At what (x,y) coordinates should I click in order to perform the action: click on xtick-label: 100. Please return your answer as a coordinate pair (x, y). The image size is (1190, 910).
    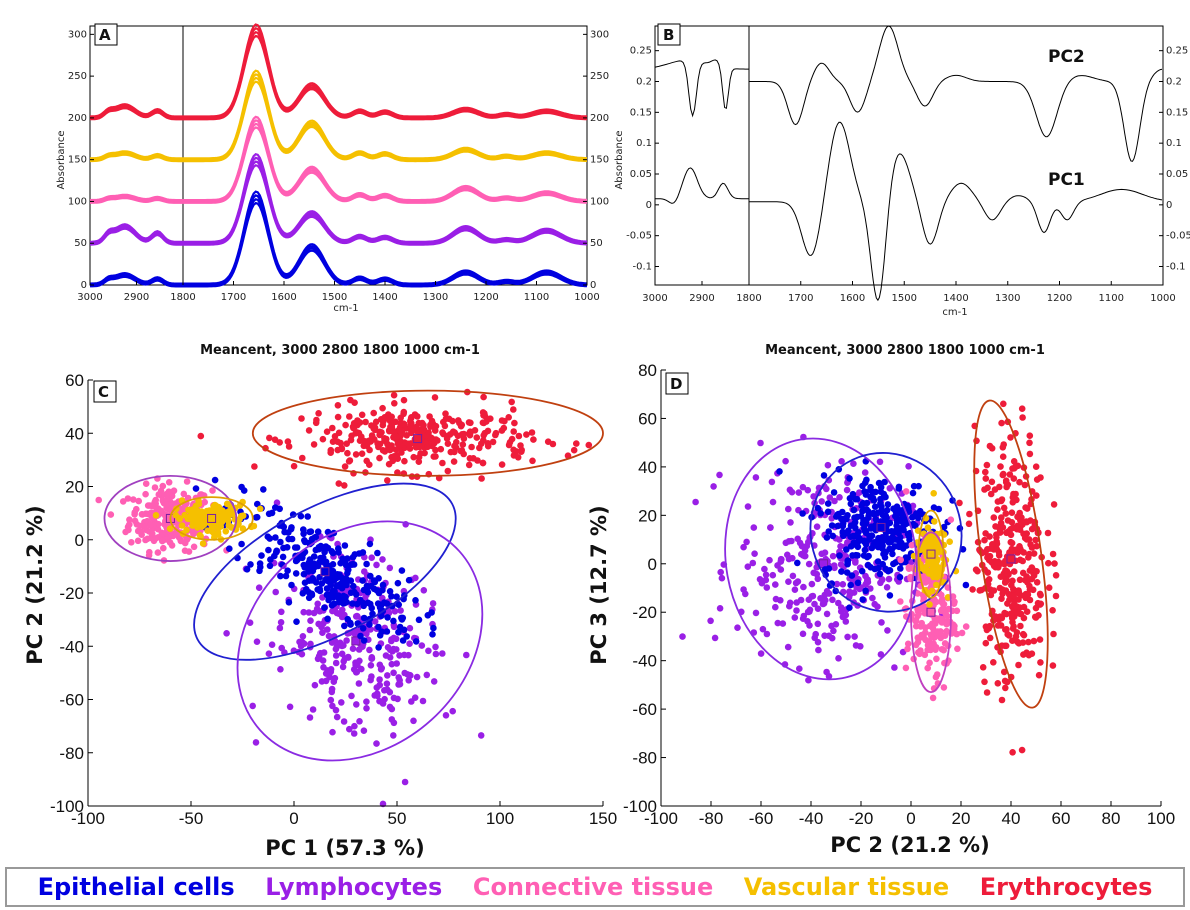
    Looking at the image, I should click on (500, 818).